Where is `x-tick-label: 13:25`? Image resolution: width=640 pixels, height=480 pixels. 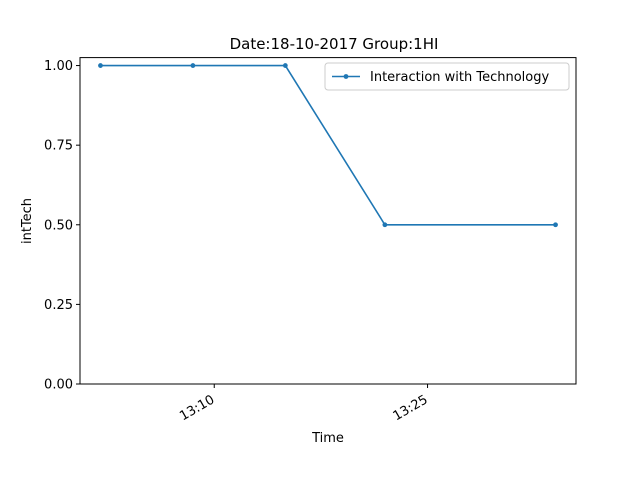 x-tick-label: 13:25 is located at coordinates (411, 408).